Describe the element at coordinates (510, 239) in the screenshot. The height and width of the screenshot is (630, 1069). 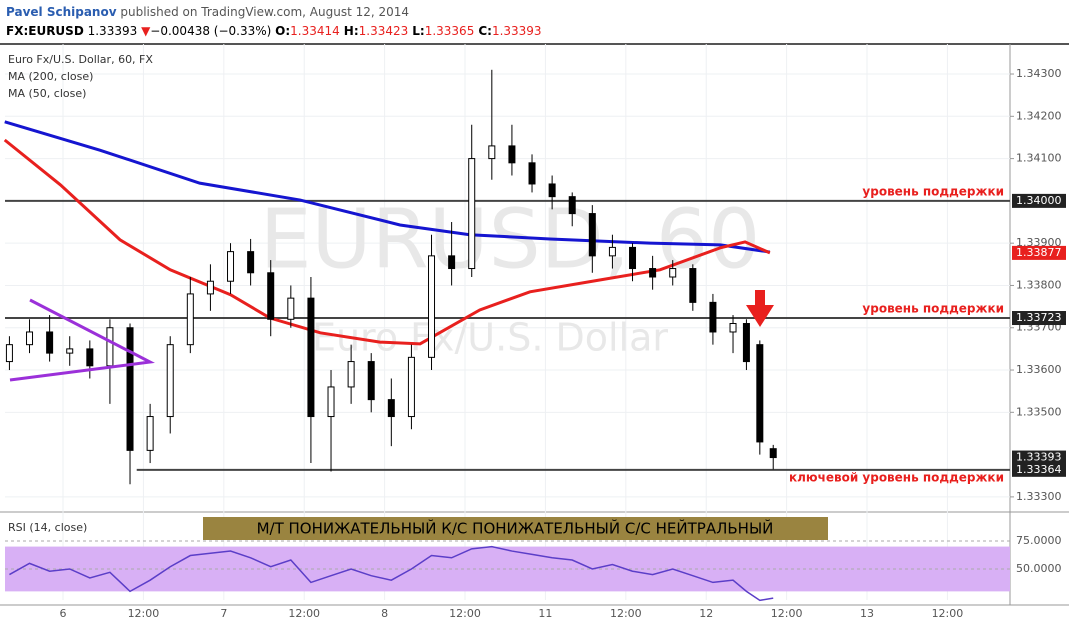
I see `watermark: EURUSD, 60` at that location.